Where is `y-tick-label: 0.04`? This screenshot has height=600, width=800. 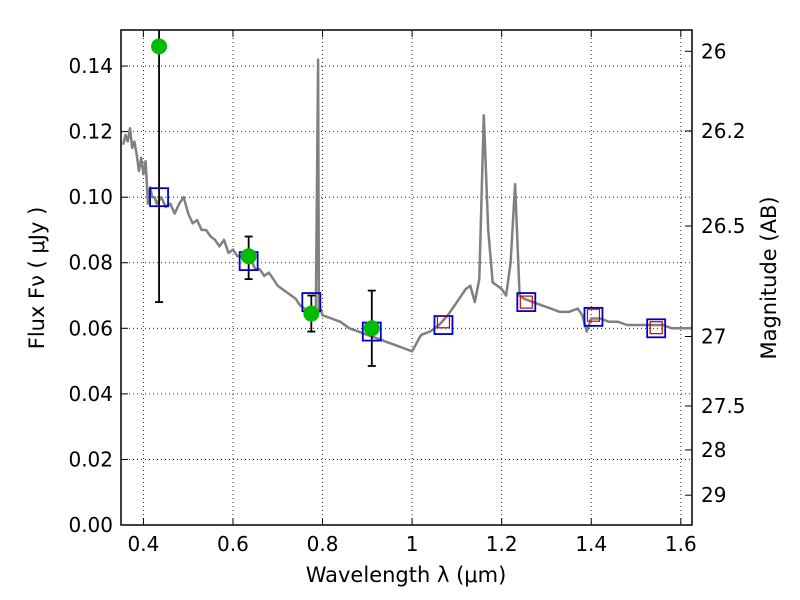
y-tick-label: 0.04 is located at coordinates (90, 394).